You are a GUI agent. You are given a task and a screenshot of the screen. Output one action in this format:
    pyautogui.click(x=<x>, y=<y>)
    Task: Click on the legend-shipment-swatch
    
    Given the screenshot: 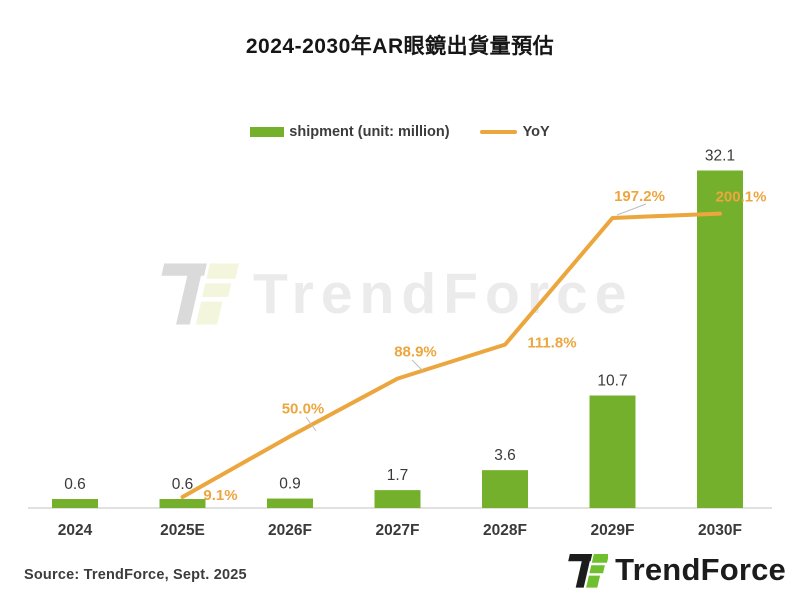 What is the action you would take?
    pyautogui.click(x=267, y=132)
    